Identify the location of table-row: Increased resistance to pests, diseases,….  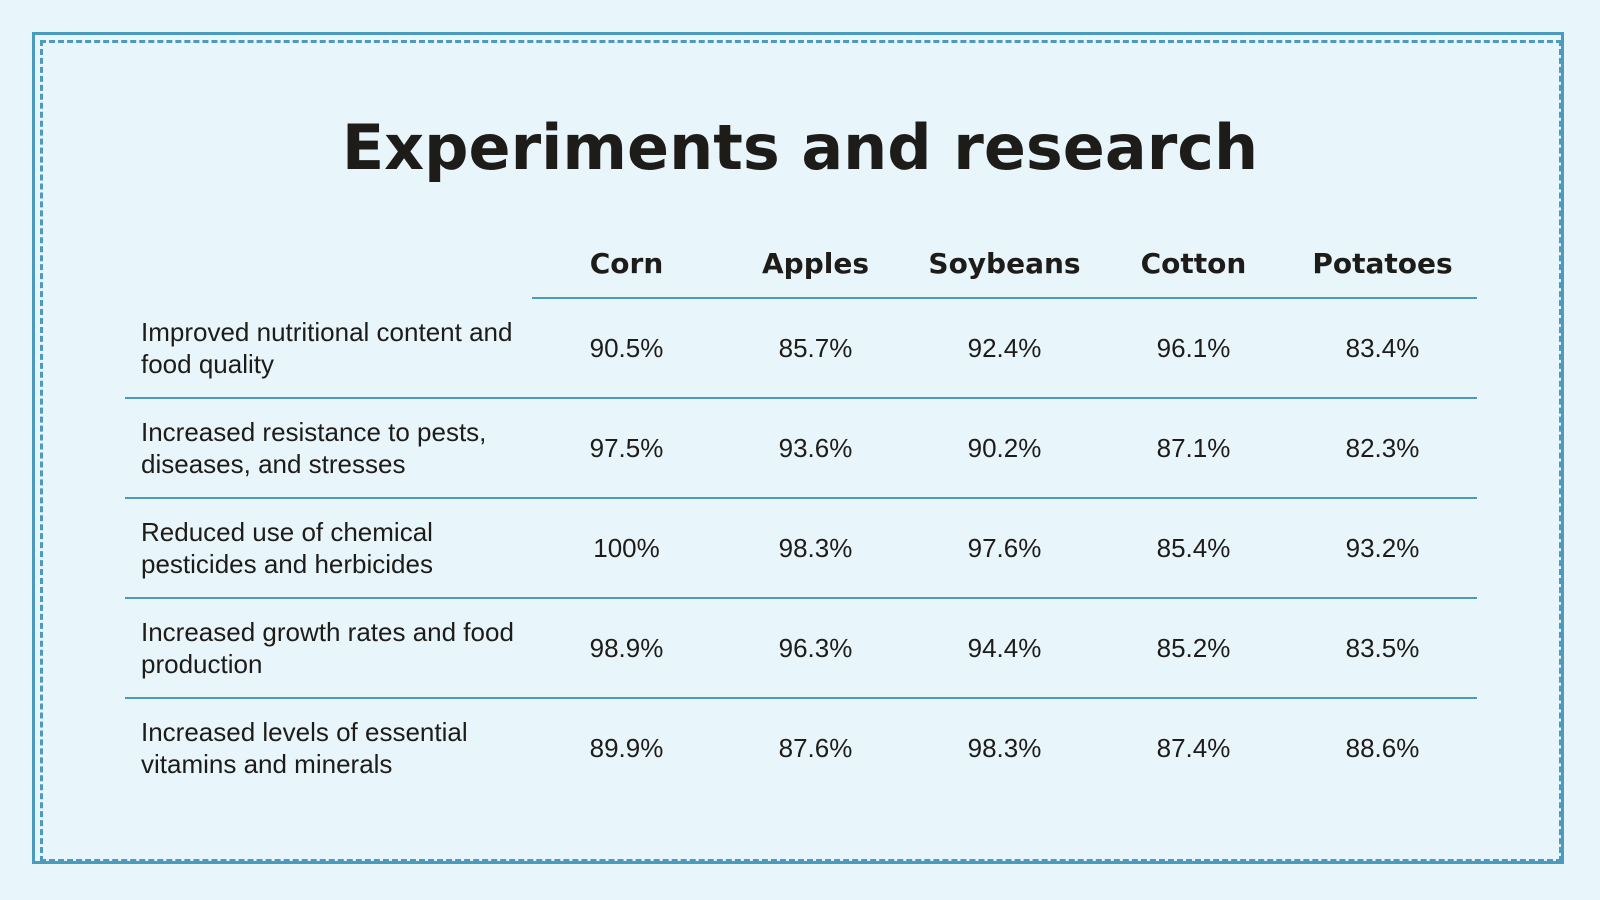
(801, 448).